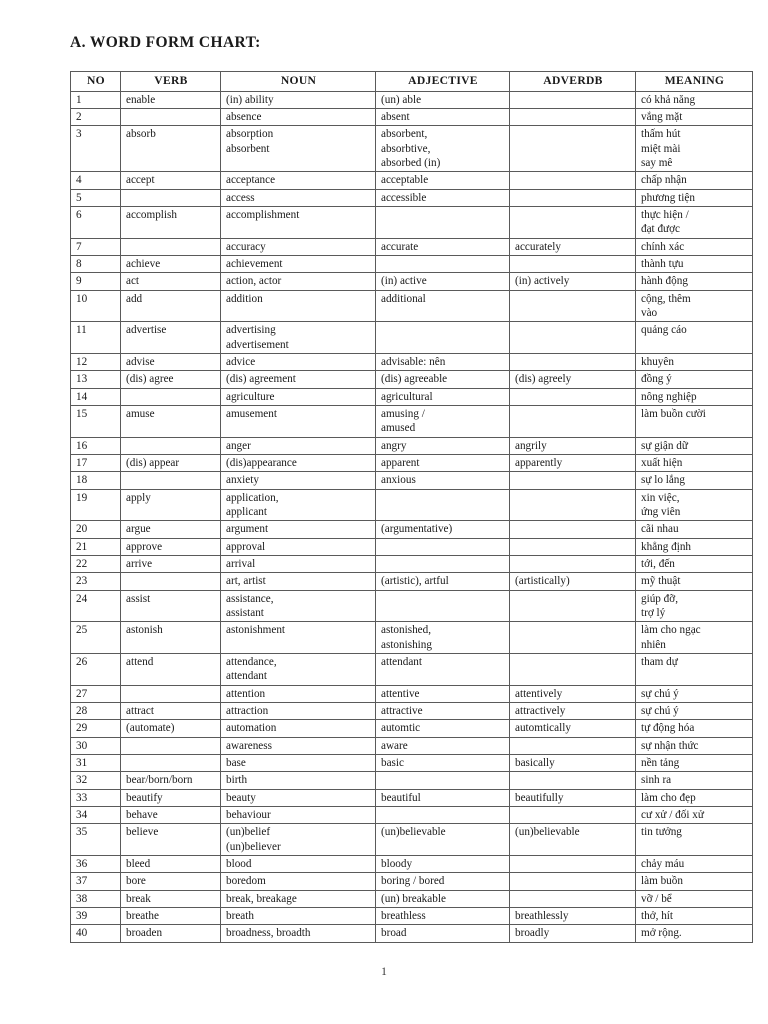 This screenshot has height=1024, width=768. Describe the element at coordinates (81, 330) in the screenshot. I see `cell-line: 11` at that location.